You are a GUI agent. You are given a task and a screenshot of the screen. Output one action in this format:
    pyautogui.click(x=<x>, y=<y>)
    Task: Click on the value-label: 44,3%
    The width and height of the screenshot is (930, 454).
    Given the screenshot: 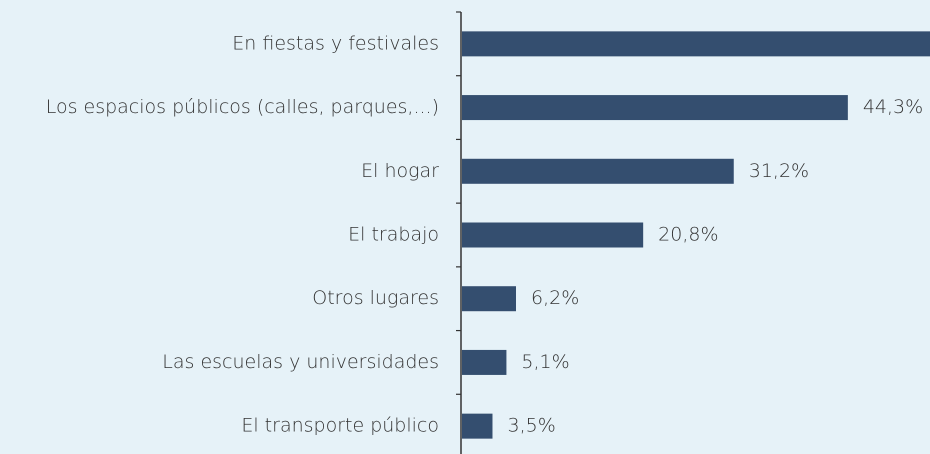 What is the action you would take?
    pyautogui.click(x=893, y=107)
    